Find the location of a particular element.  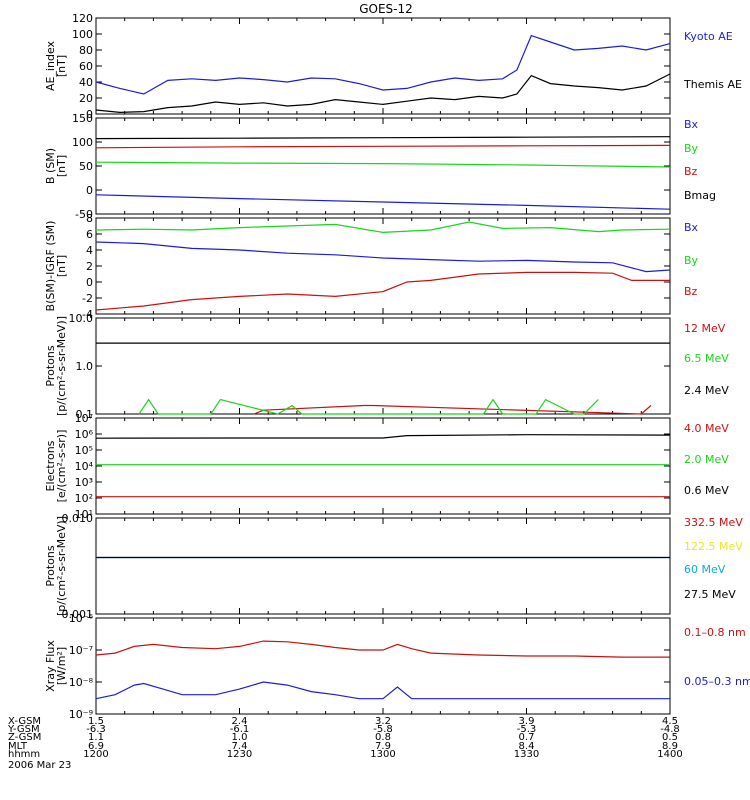

y-tick-label: 10¹ is located at coordinates (84, 514).